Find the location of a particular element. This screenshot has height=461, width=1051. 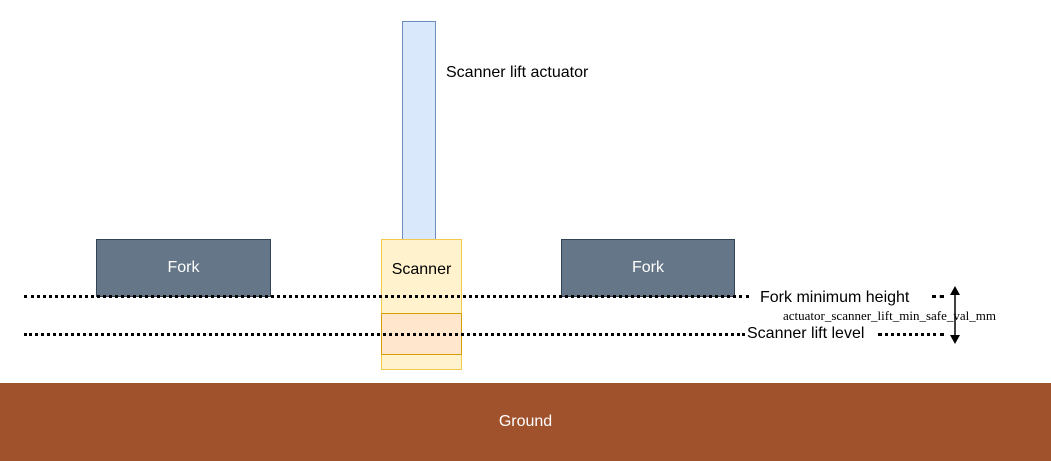

fork-min-height-line is located at coordinates (386, 296).